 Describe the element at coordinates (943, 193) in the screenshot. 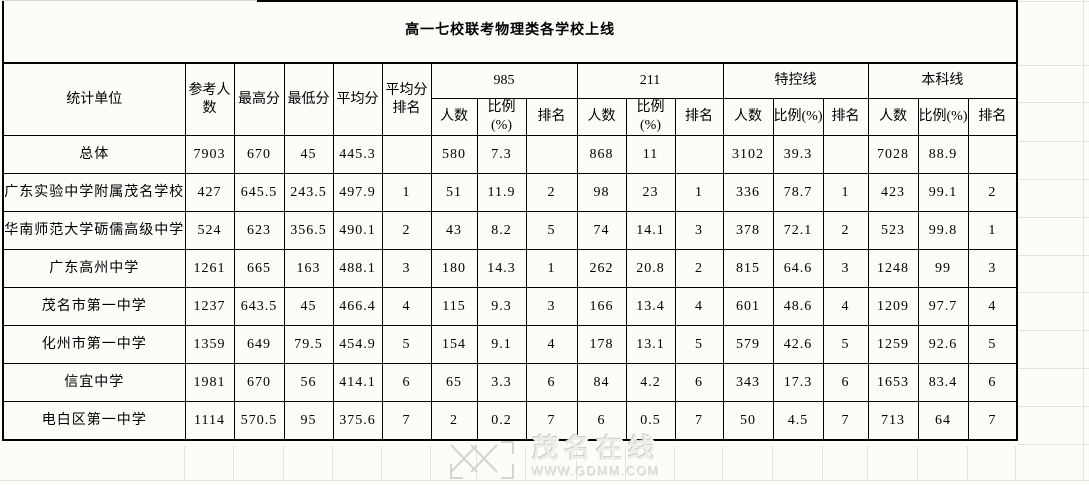

I see `data-cell: 99.1` at that location.